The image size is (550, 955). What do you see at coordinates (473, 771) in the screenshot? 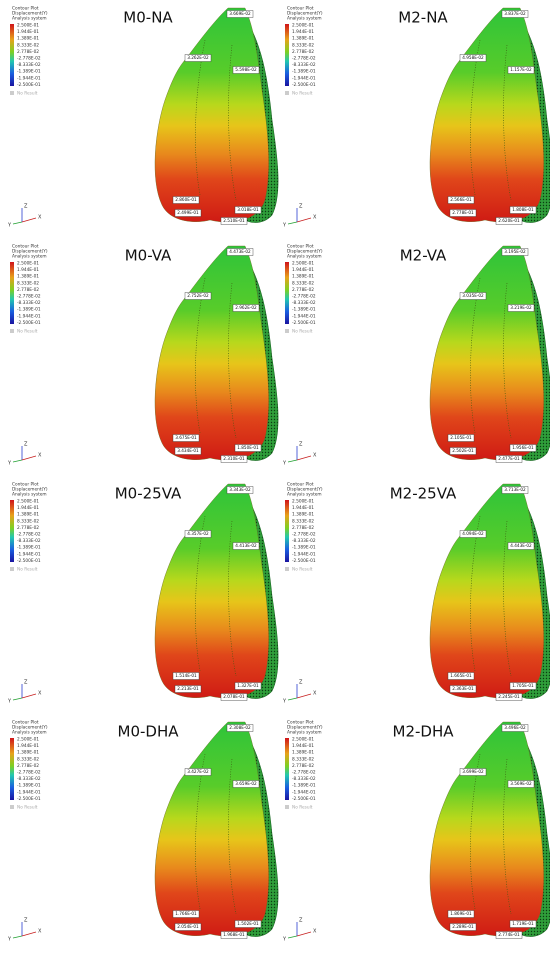
I see `value-label: 3.699E-02` at bounding box center [473, 771].